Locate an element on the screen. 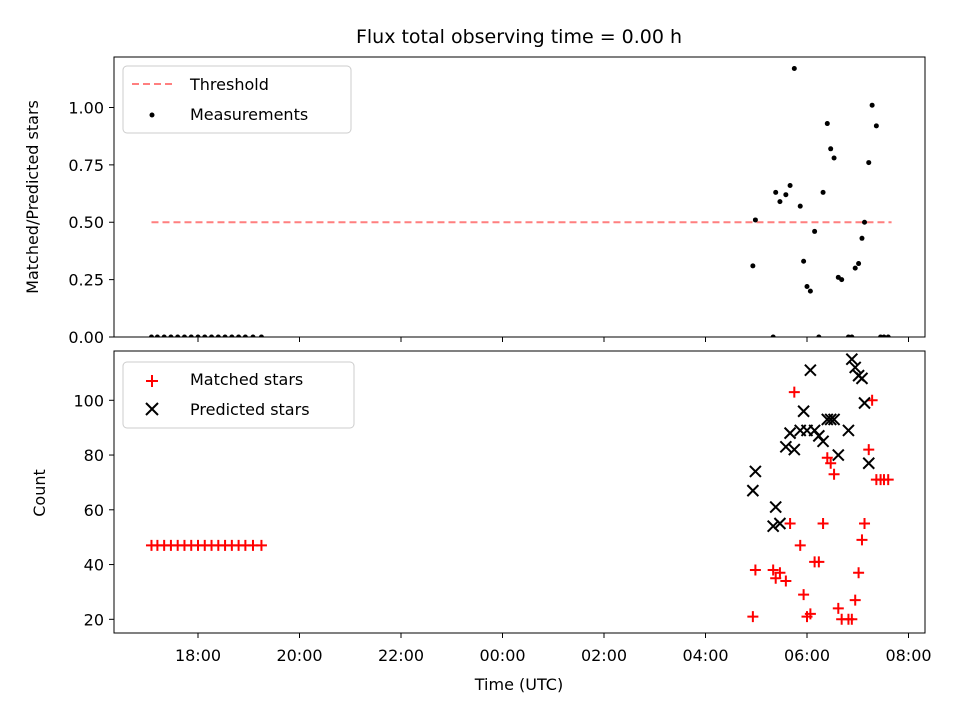 Image resolution: width=960 pixels, height=720 pixels. bottom-y-tick-label: 60 is located at coordinates (94, 510).